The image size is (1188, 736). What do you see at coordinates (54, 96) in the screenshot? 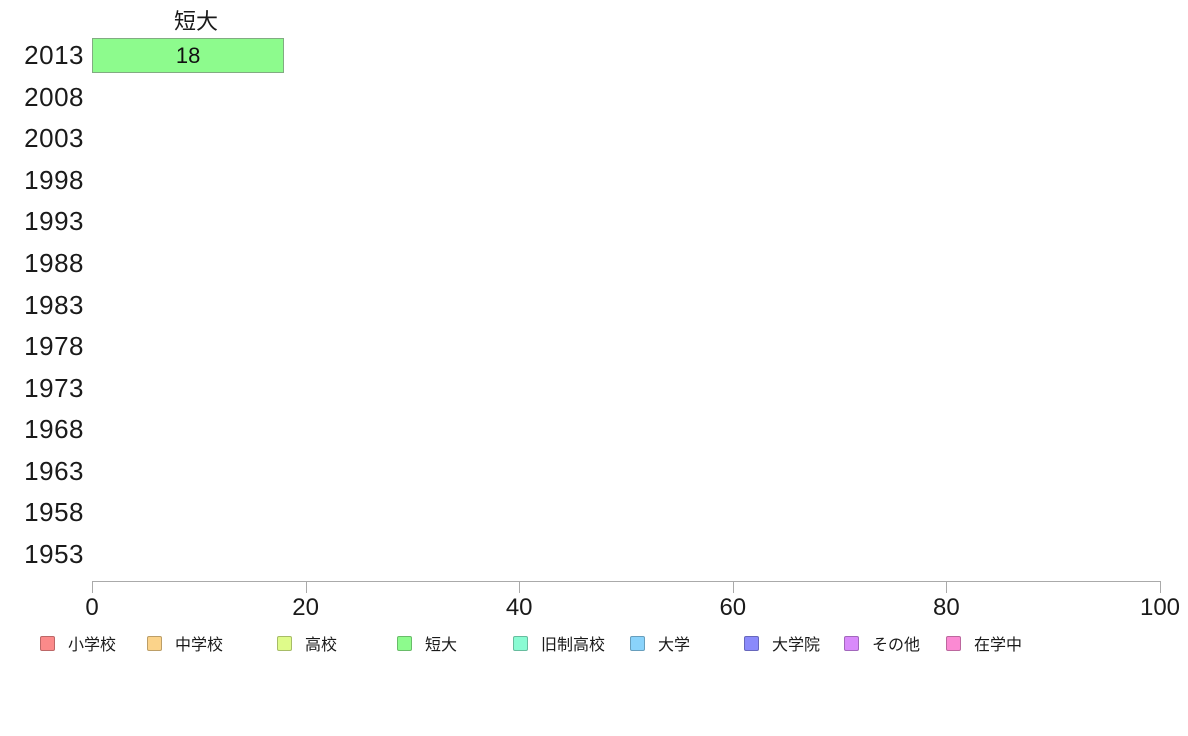
I see `y-axis-label-2008: 2008` at bounding box center [54, 96].